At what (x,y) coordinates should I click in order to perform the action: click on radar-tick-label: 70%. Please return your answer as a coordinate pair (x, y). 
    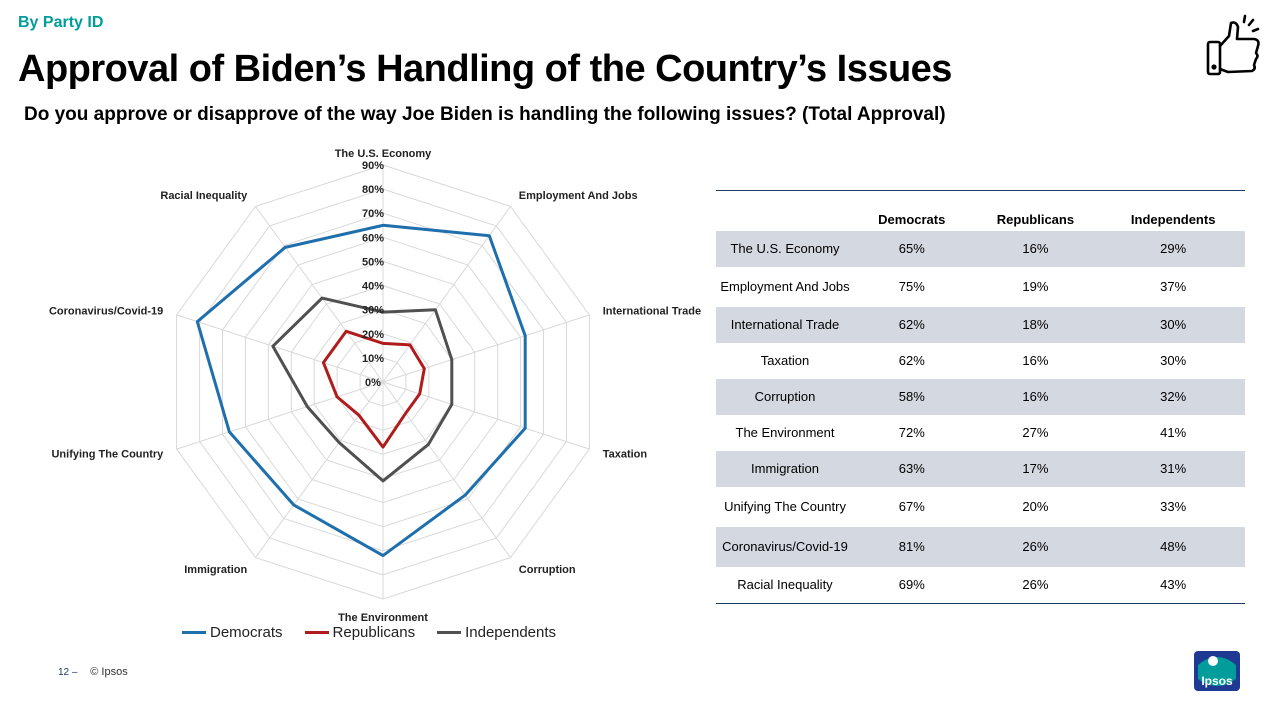
    Looking at the image, I should click on (373, 214).